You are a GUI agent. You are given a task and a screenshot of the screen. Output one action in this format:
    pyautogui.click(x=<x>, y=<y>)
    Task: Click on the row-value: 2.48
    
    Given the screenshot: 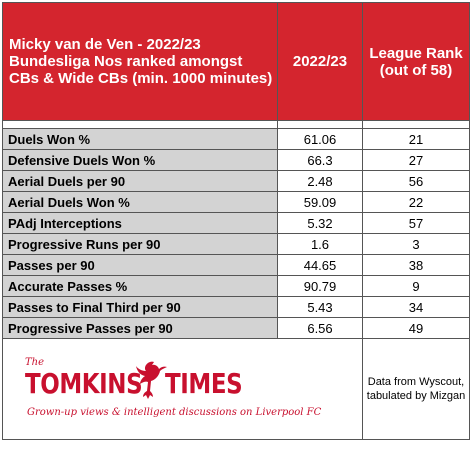 What is the action you would take?
    pyautogui.click(x=320, y=181)
    